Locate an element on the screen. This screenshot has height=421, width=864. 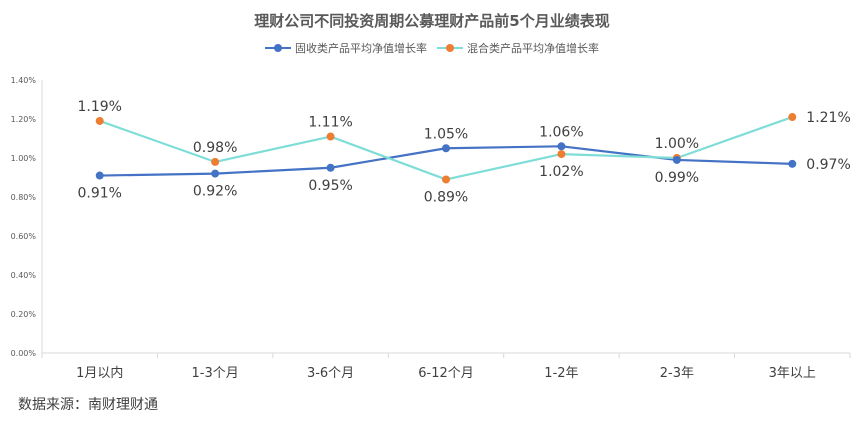
data-source-note: 数据来源：南财理财通 is located at coordinates (88, 405).